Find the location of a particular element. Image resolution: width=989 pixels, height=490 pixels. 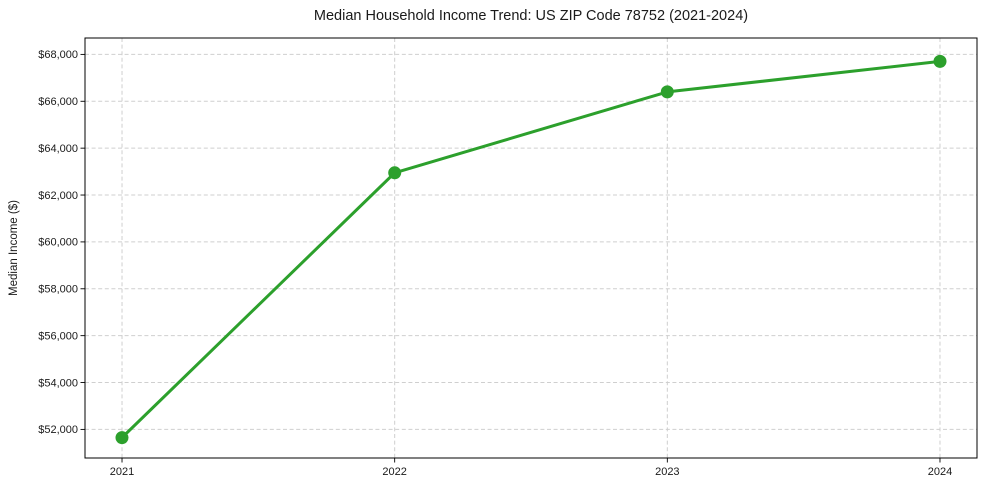

data-point-2021 is located at coordinates (122, 438).